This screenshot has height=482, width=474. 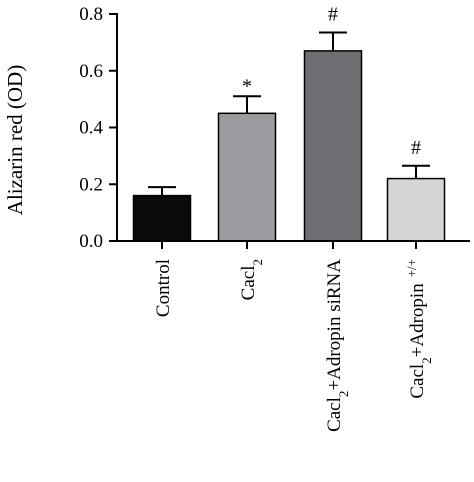 I want to click on label-text: Control, so click(x=163, y=288).